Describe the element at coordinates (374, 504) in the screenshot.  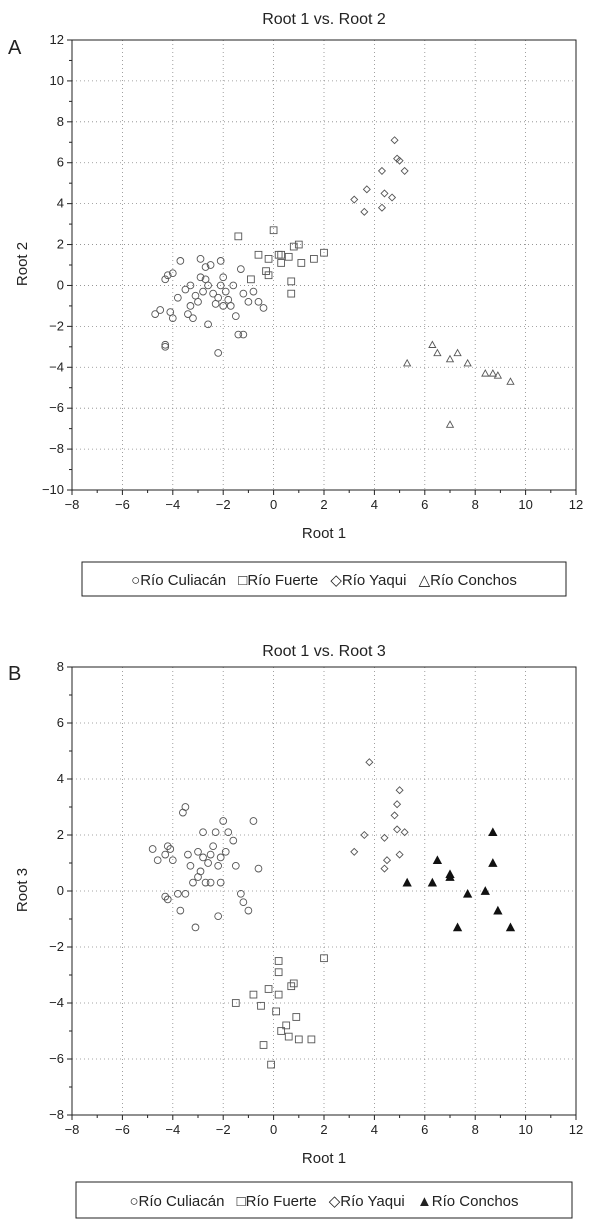
I see `x-tick-label: 4` at that location.